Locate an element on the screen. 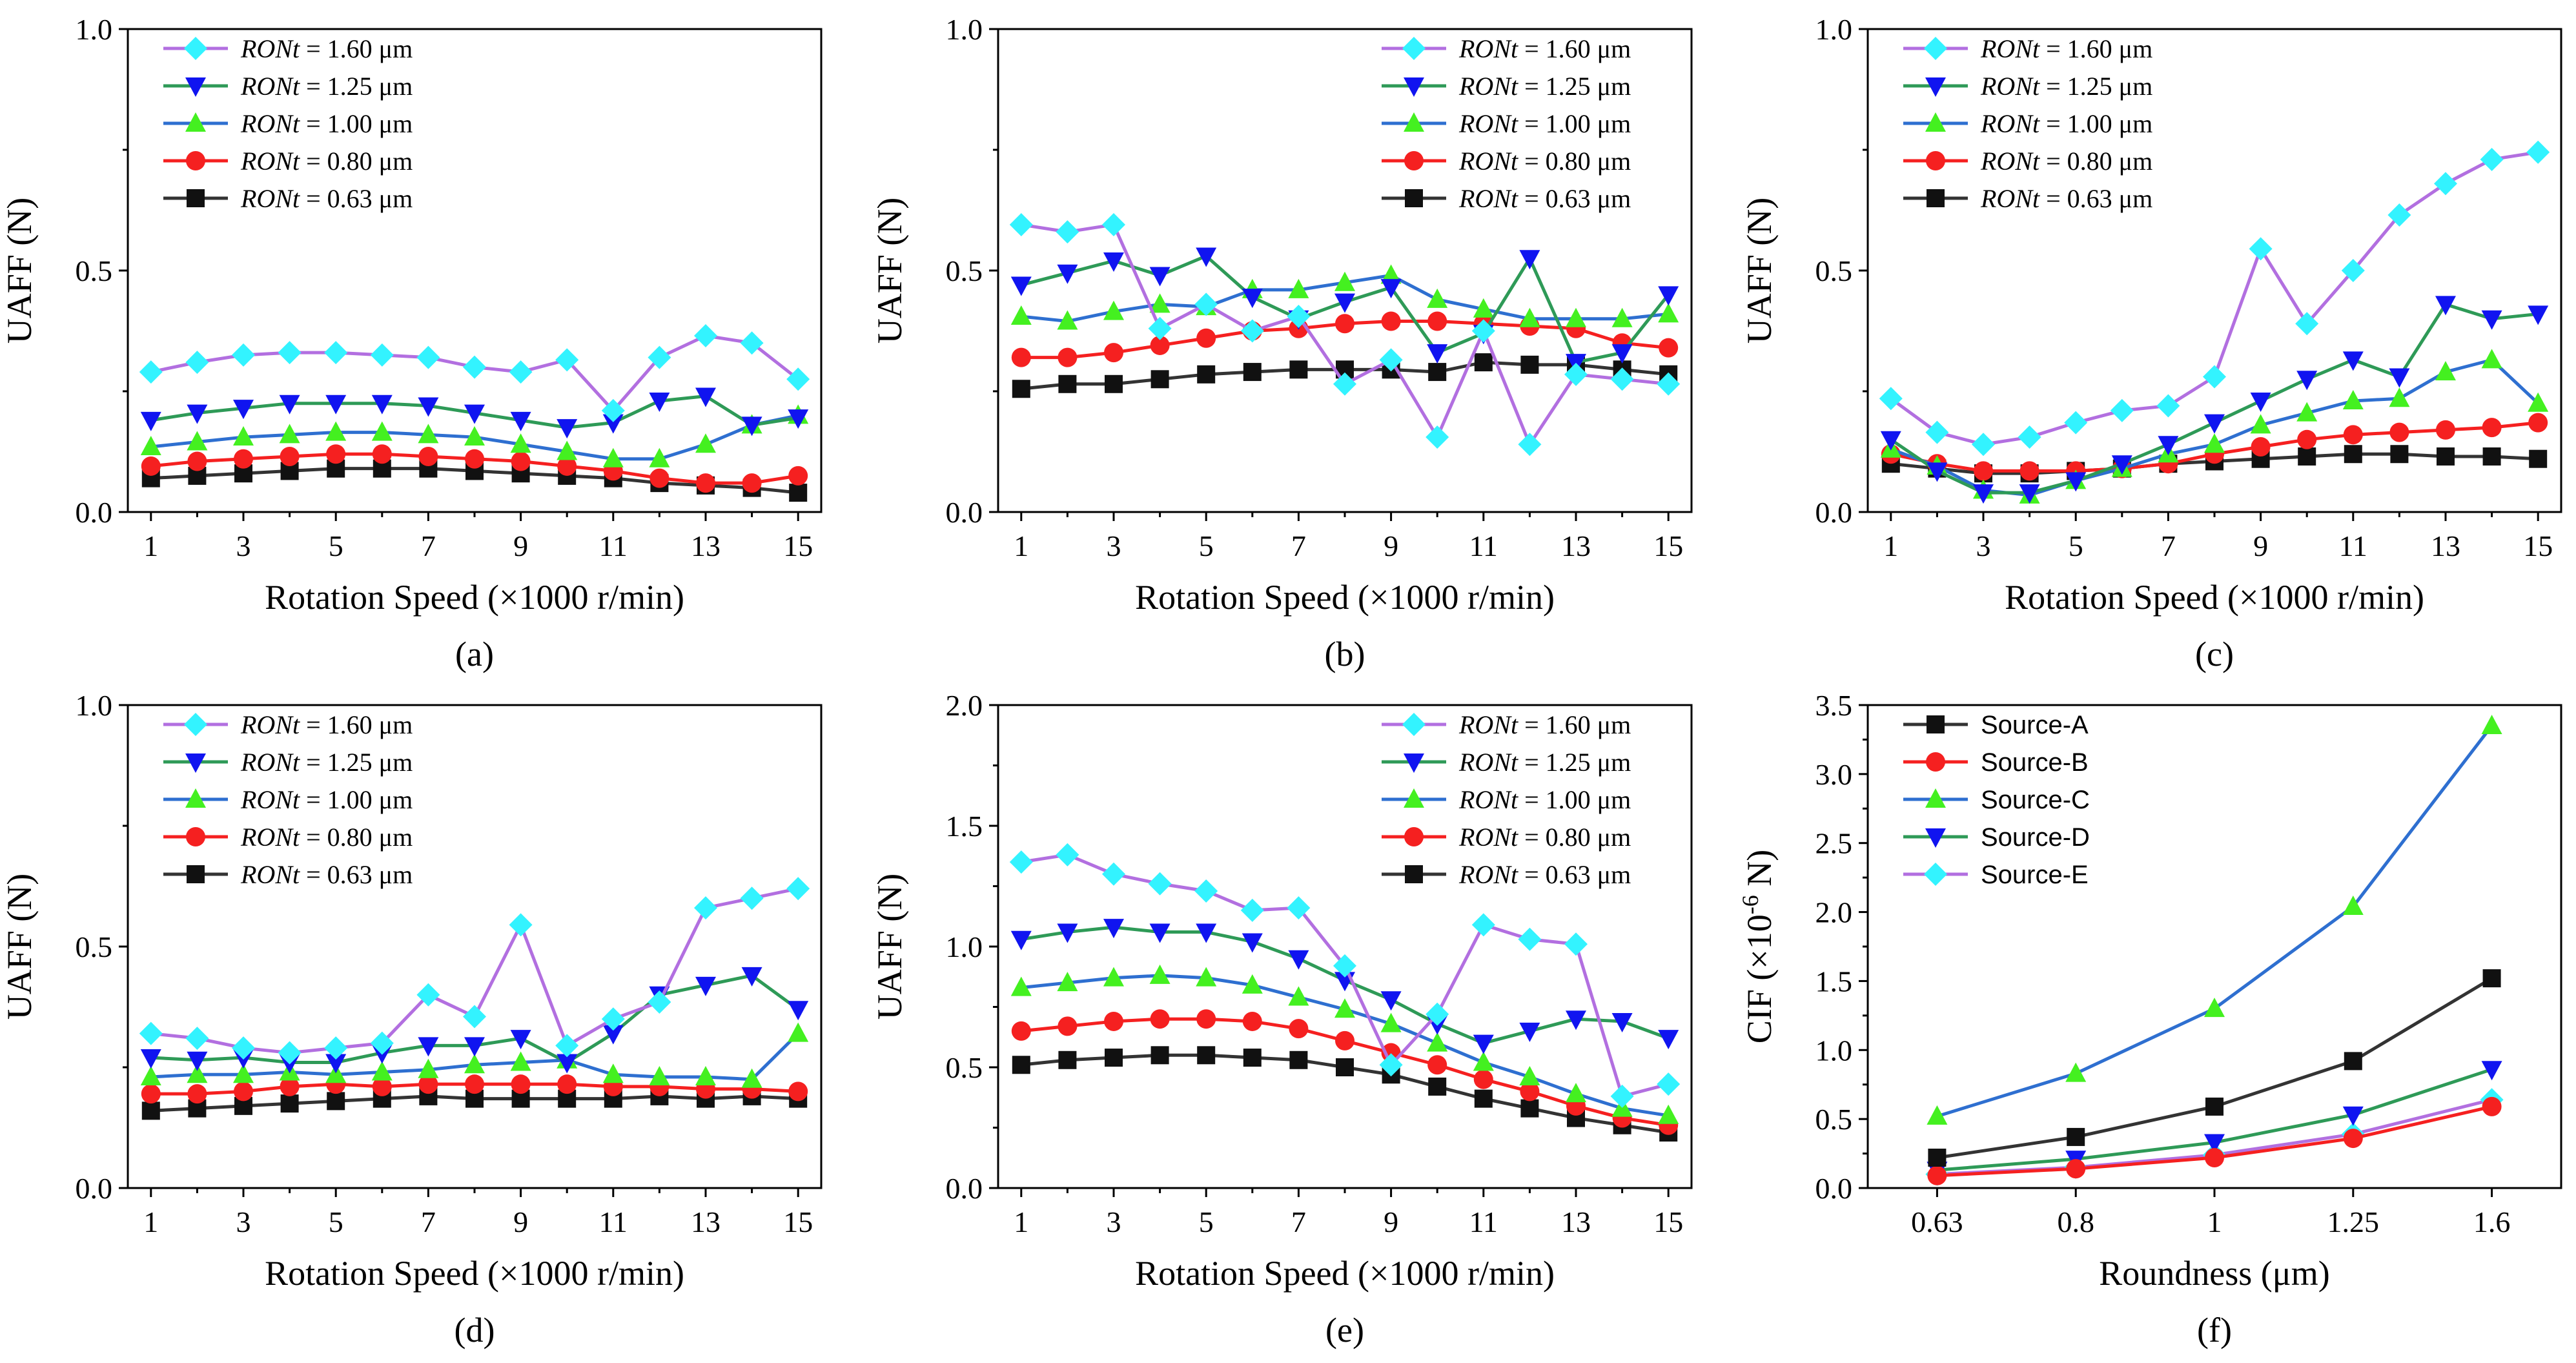  x-axis-label: Rotation Speed (×1000 r/min) is located at coordinates (2214, 597).